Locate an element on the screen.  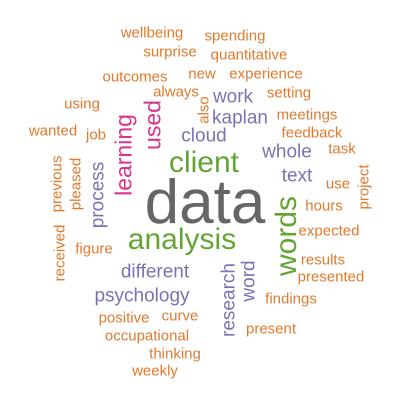
word-figure: figure is located at coordinates (94, 249).